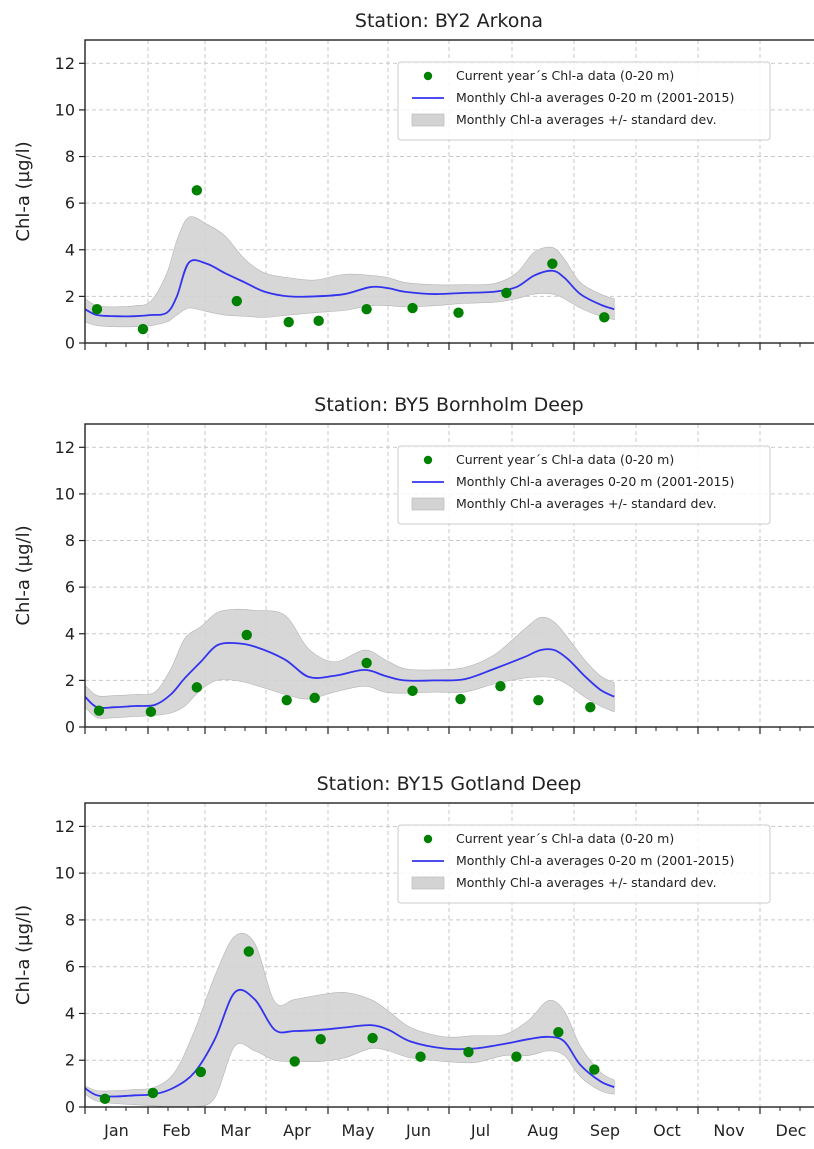  I want to click on x-axis: Jan Feb Mar Apr May Jun Jul Aug Sep Oct Nov Dec, so click(445, 1123).